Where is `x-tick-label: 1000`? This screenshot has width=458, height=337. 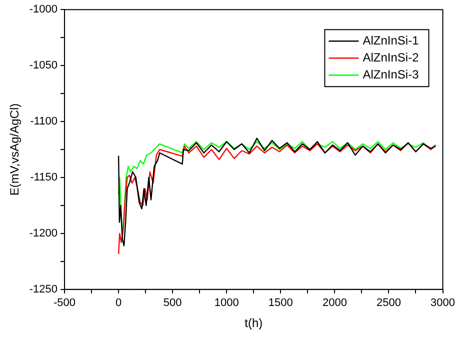
x-tick-label: 1000 is located at coordinates (226, 303).